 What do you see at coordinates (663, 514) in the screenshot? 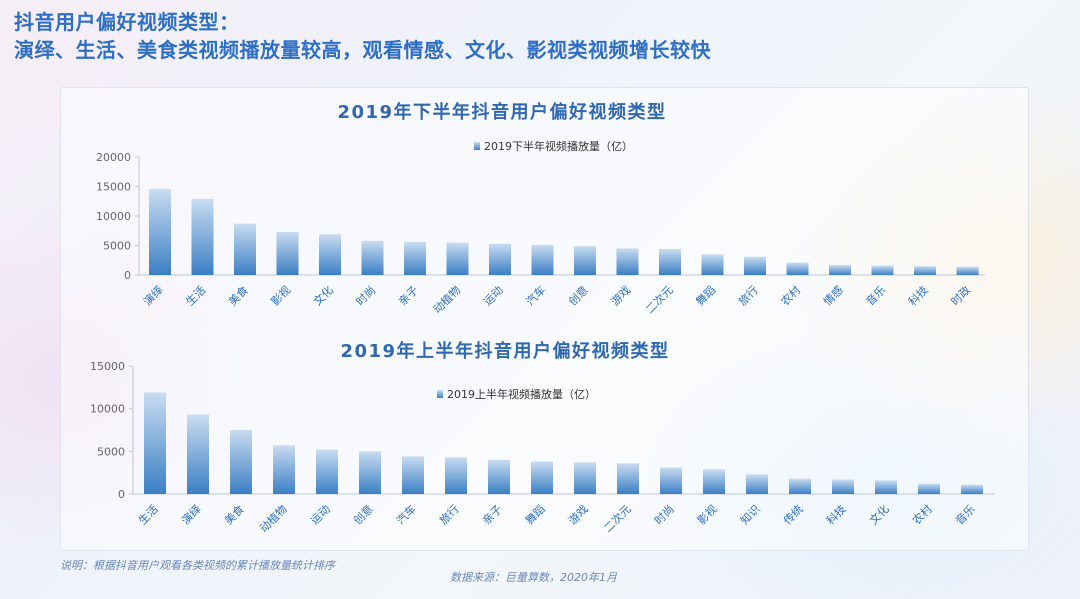
I see `x-category-label: 时尚` at bounding box center [663, 514].